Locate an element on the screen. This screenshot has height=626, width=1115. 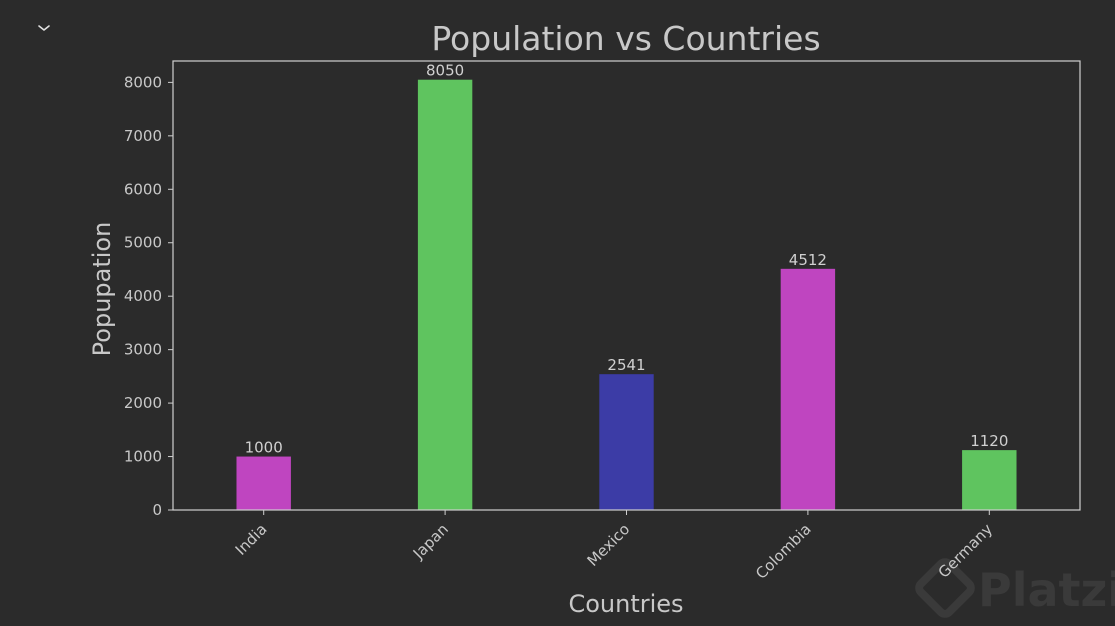
chevron-down-icon is located at coordinates (44, 28).